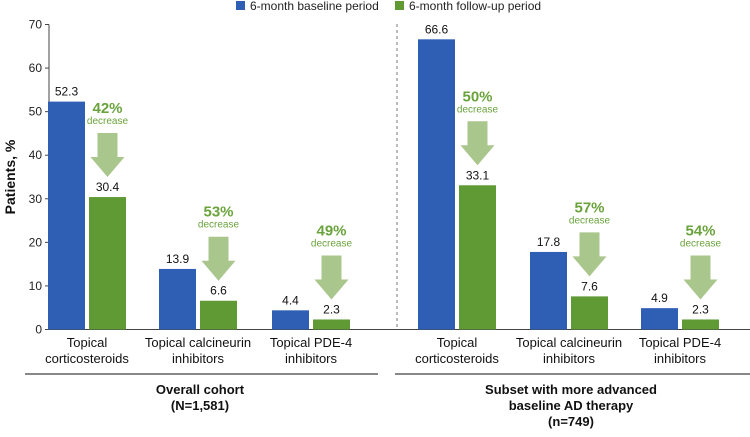 The height and width of the screenshot is (437, 750). What do you see at coordinates (549, 242) in the screenshot?
I see `data-label-baseline: 17.8` at bounding box center [549, 242].